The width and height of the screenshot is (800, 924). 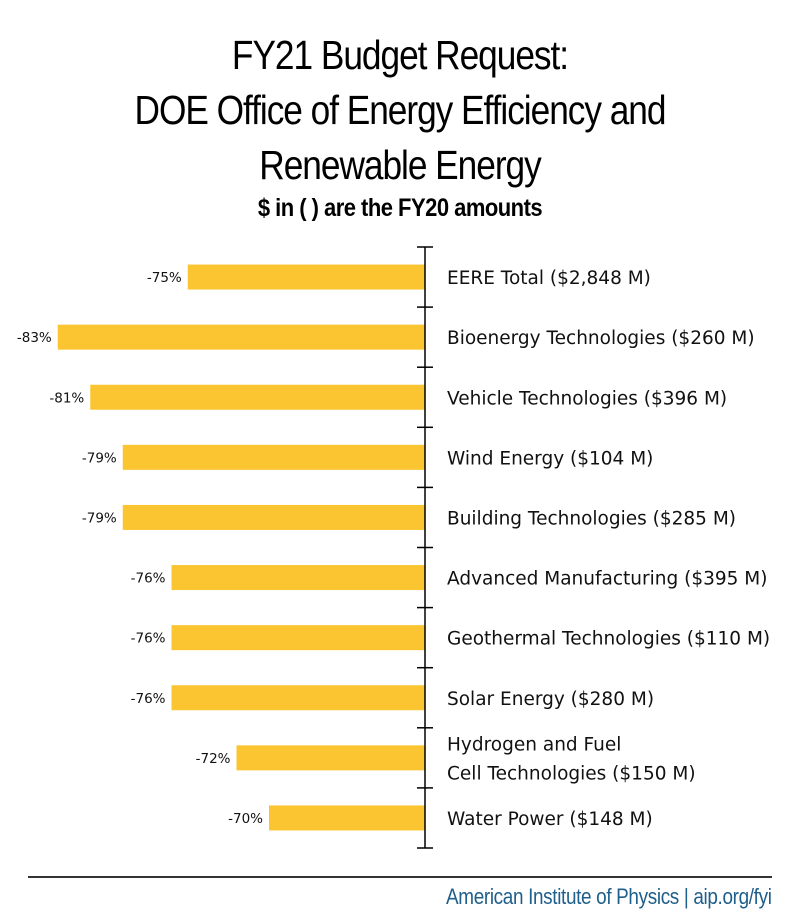 What do you see at coordinates (550, 458) in the screenshot?
I see `category-label-3: Wind Energy ($104 M)` at bounding box center [550, 458].